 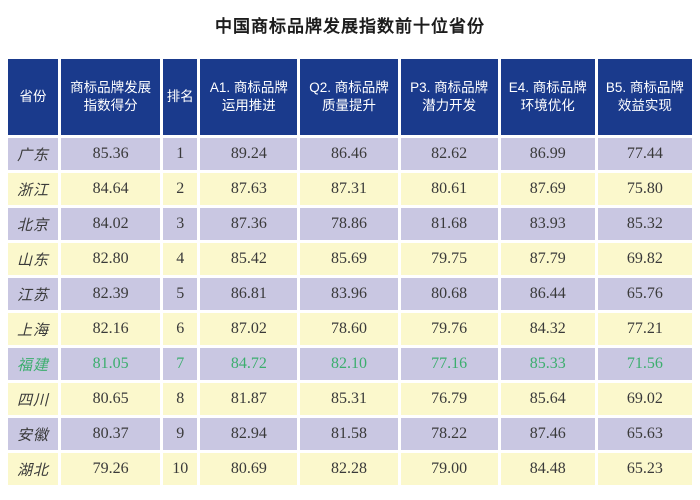 I want to click on cell-b5: 65.63, so click(x=644, y=434).